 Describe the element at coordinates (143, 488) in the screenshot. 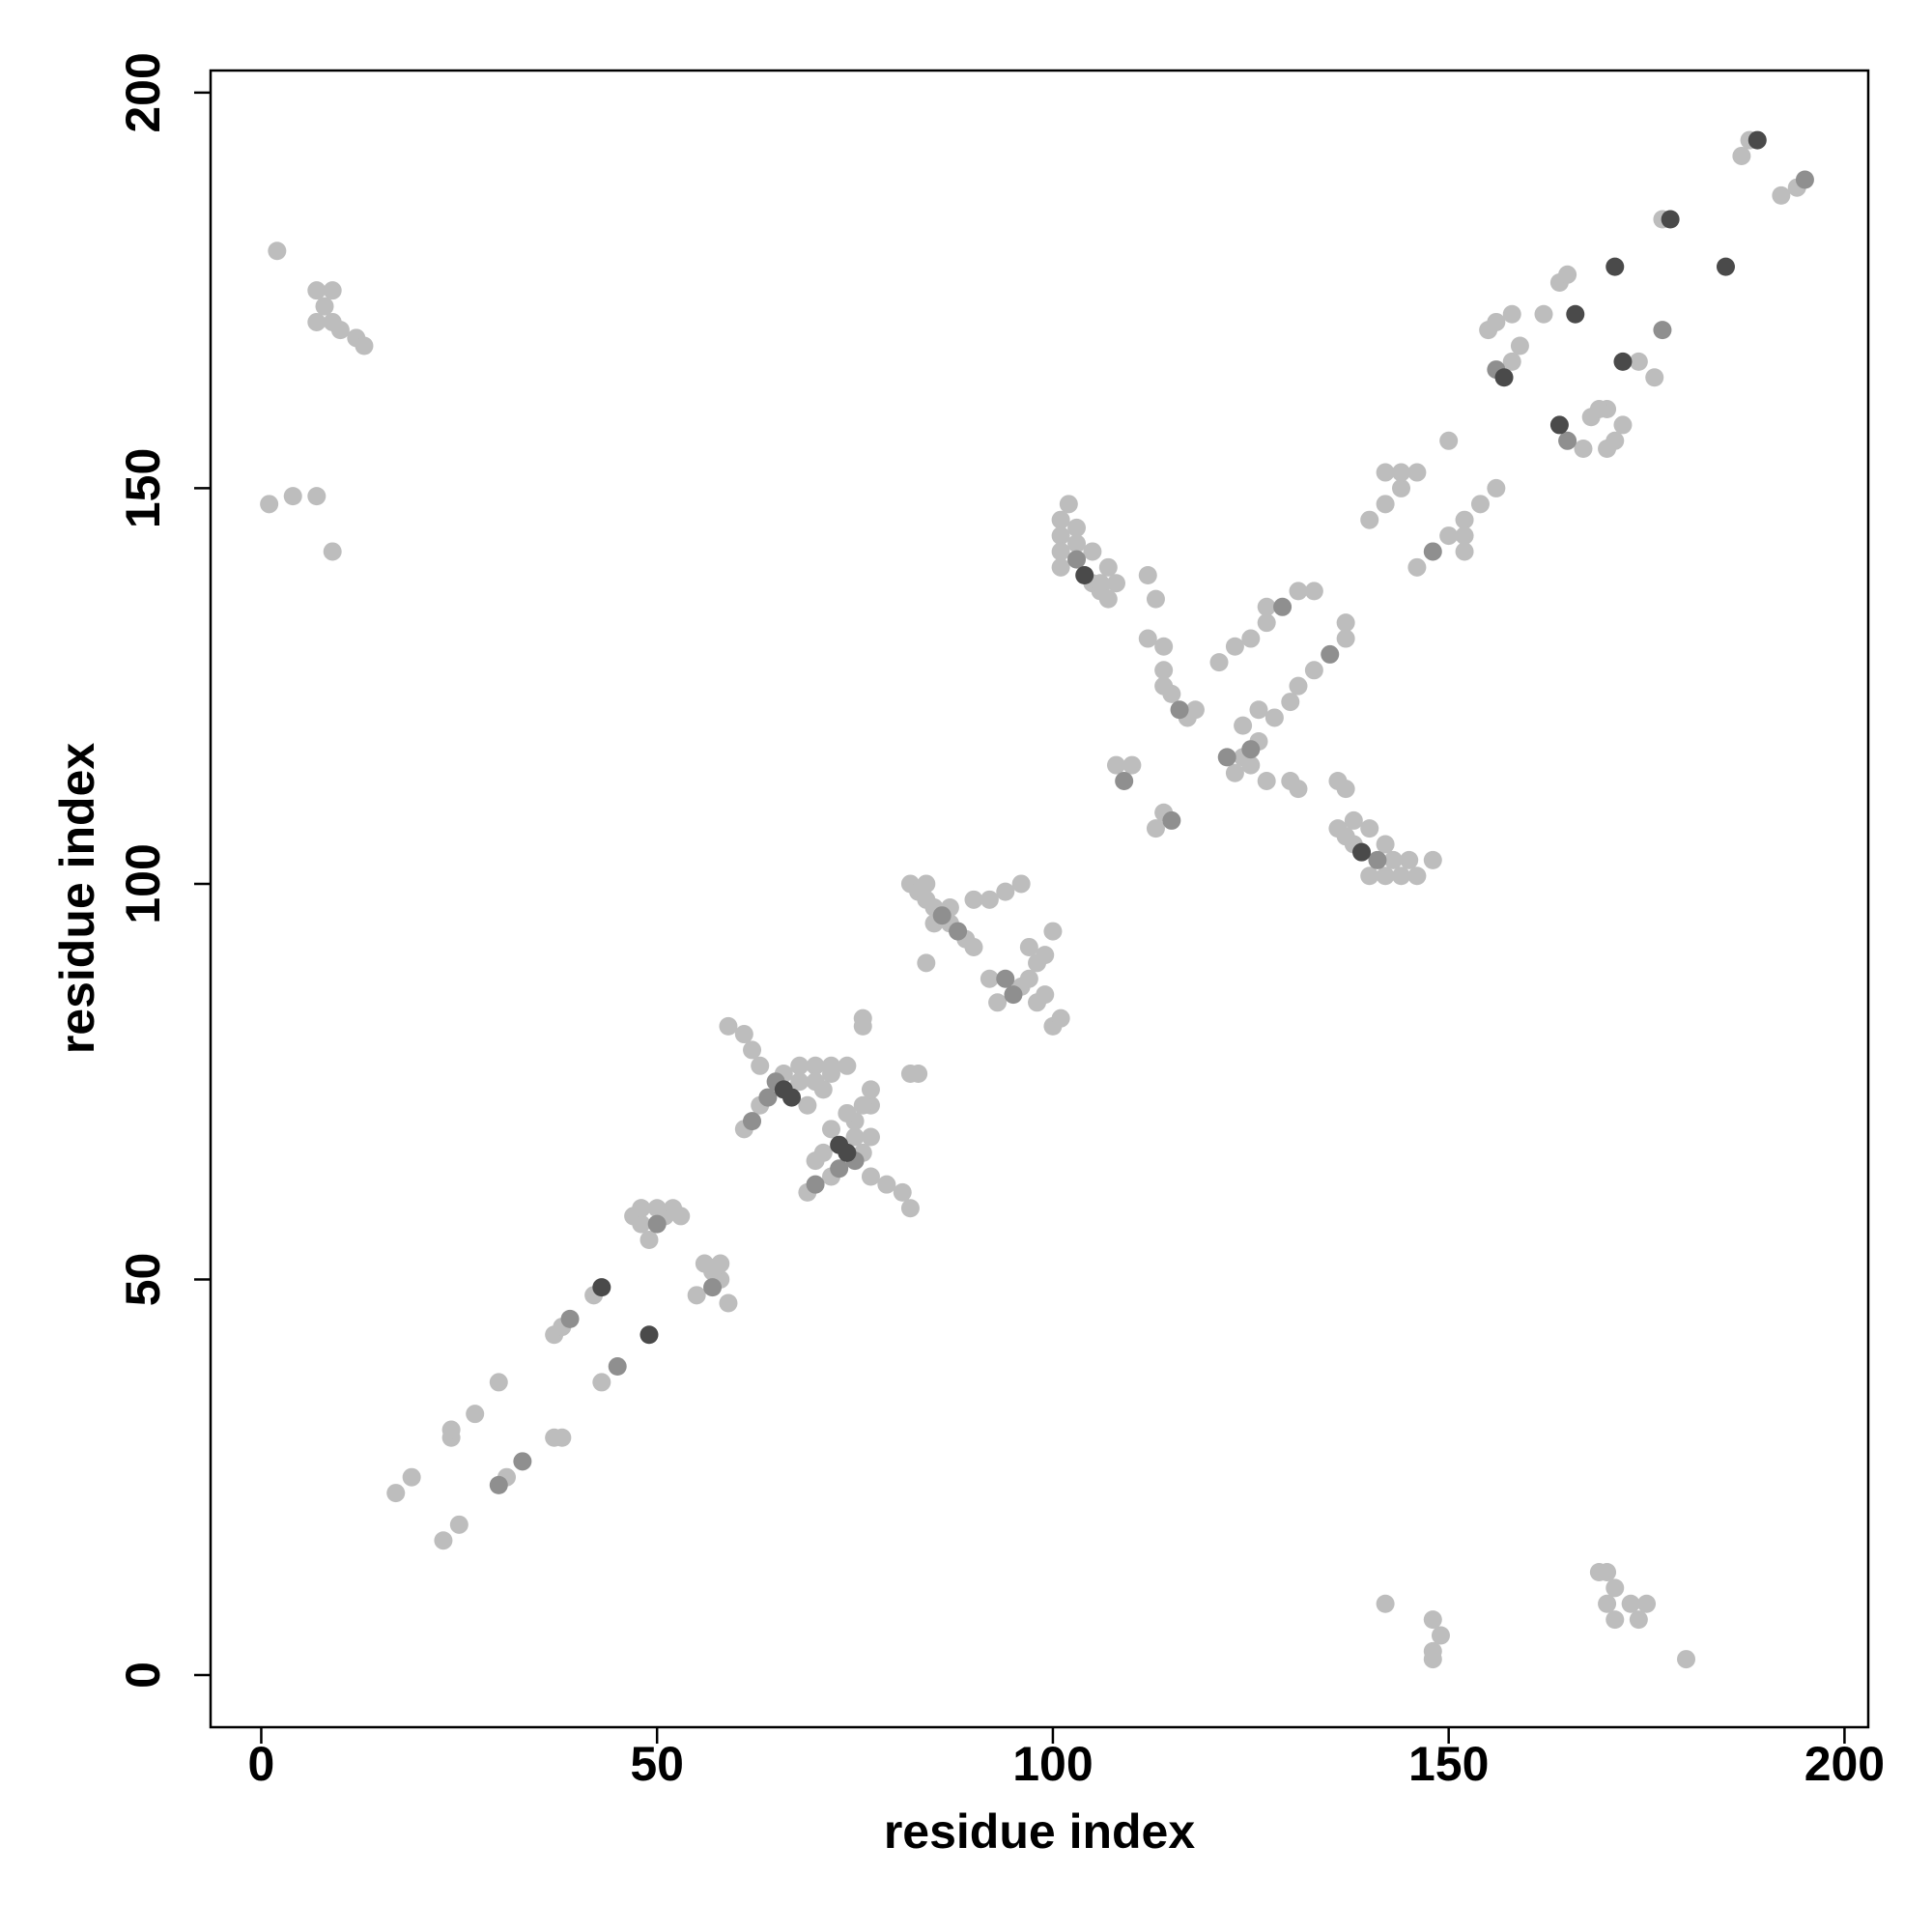

I see `y-tick-label: 150` at that location.